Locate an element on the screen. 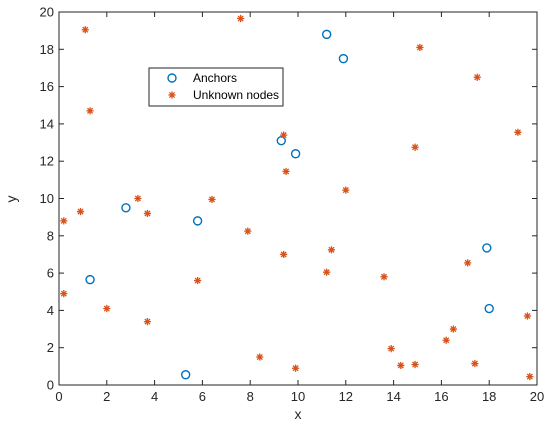  y-tick-label: 0 is located at coordinates (50, 385).